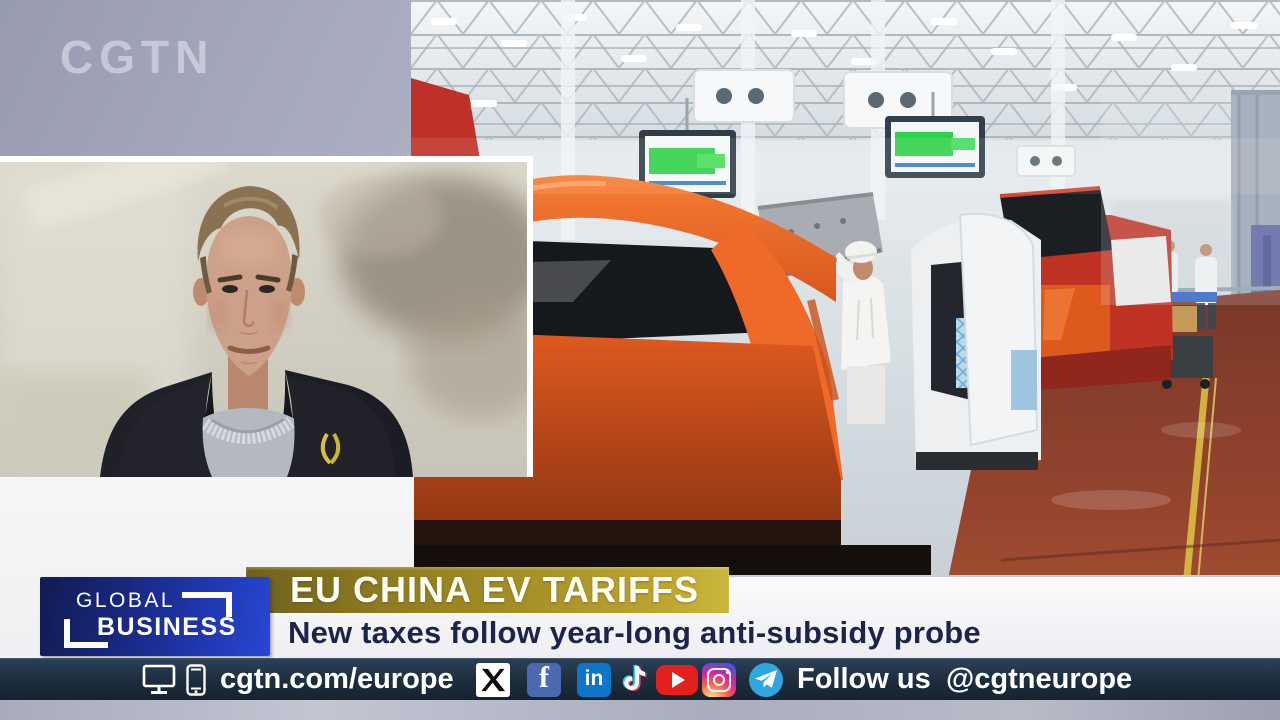  Describe the element at coordinates (766, 680) in the screenshot. I see `telegram-icon` at that location.